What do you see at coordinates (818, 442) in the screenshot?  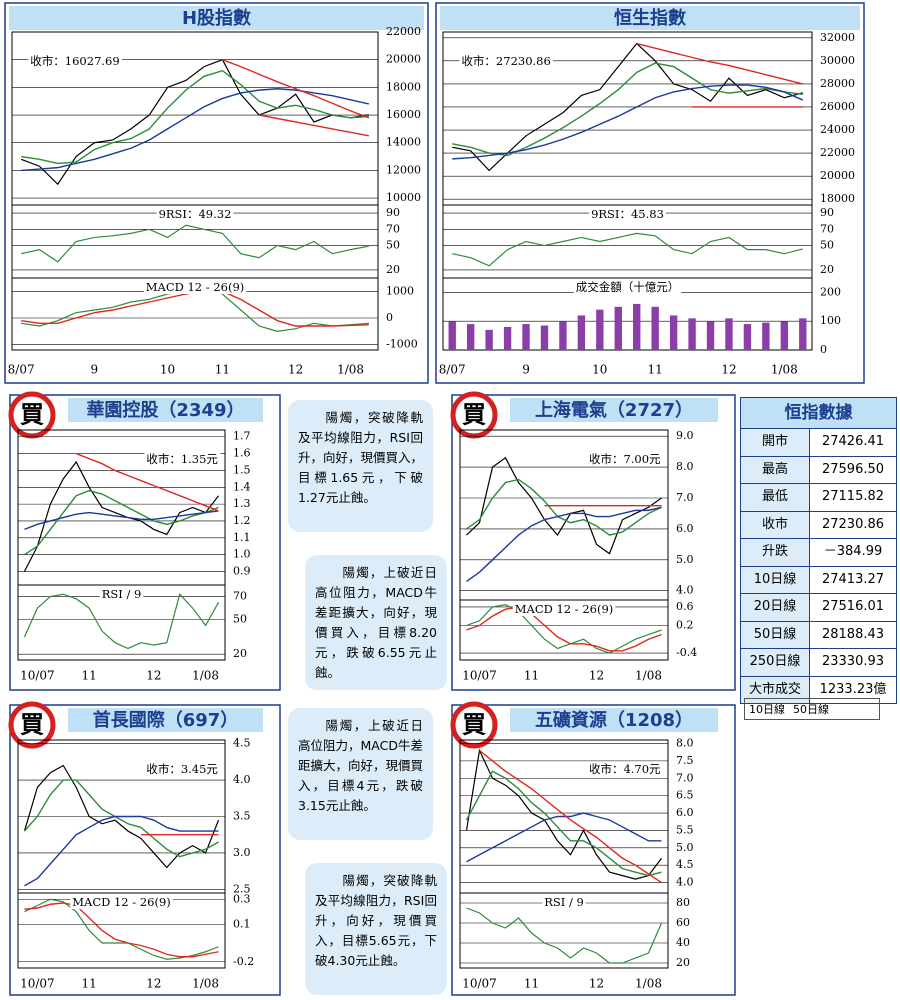 I see `table-row: 開市 27426.41` at bounding box center [818, 442].